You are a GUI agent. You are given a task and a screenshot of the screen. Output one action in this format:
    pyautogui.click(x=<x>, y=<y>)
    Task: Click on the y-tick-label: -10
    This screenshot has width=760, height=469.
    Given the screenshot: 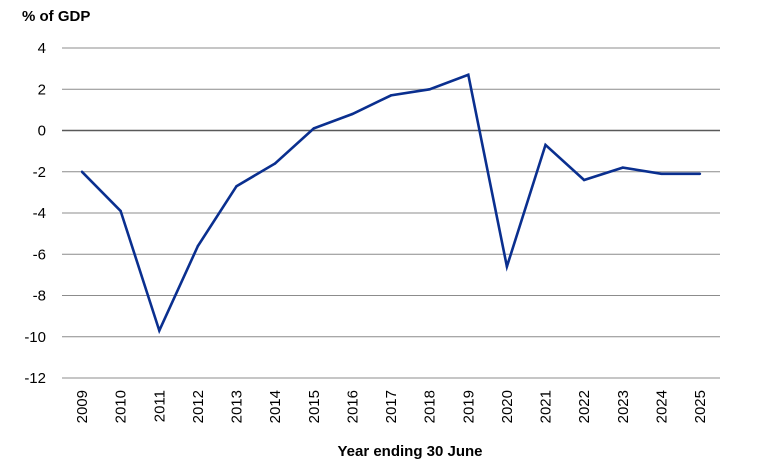 What is the action you would take?
    pyautogui.click(x=35, y=337)
    